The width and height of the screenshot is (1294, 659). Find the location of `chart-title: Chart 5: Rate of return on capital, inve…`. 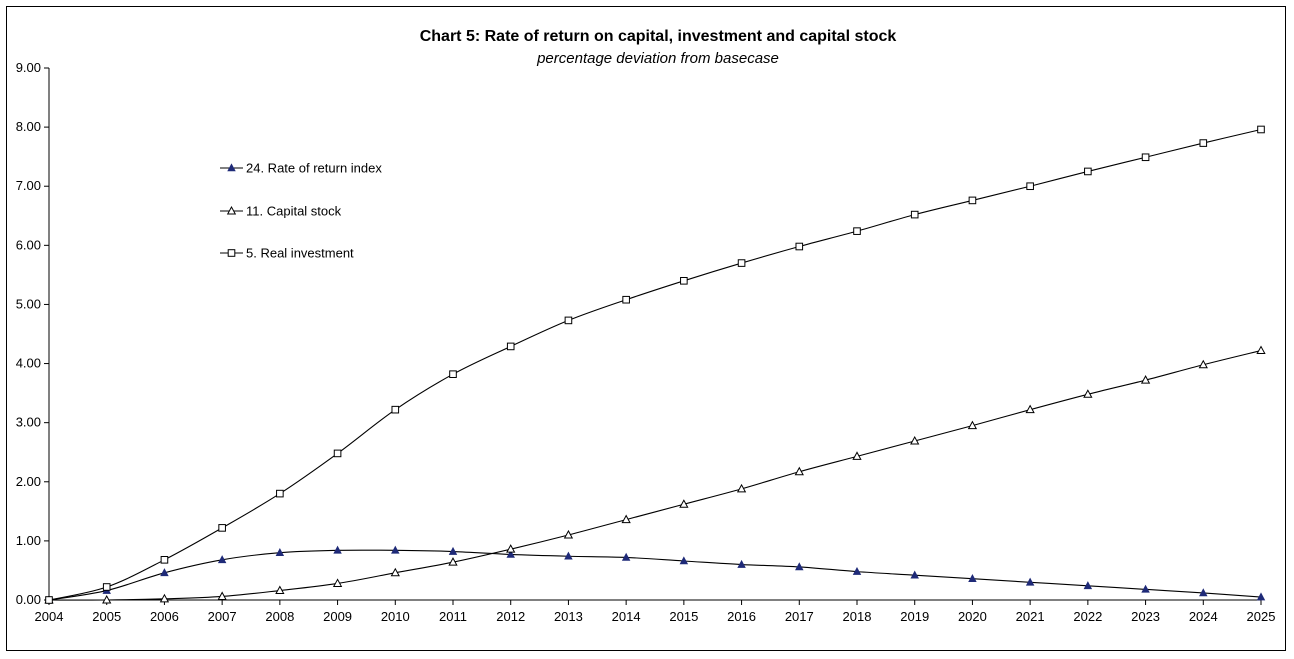

chart-title: Chart 5: Rate of return on capital, inve… is located at coordinates (658, 36).